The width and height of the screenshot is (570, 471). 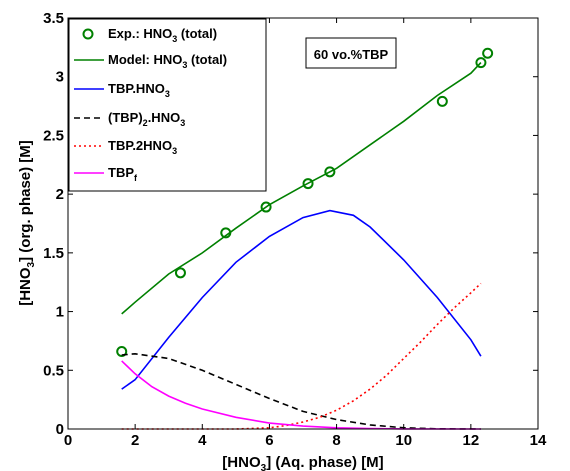 I want to click on x-tick-label: 8, so click(x=336, y=440).